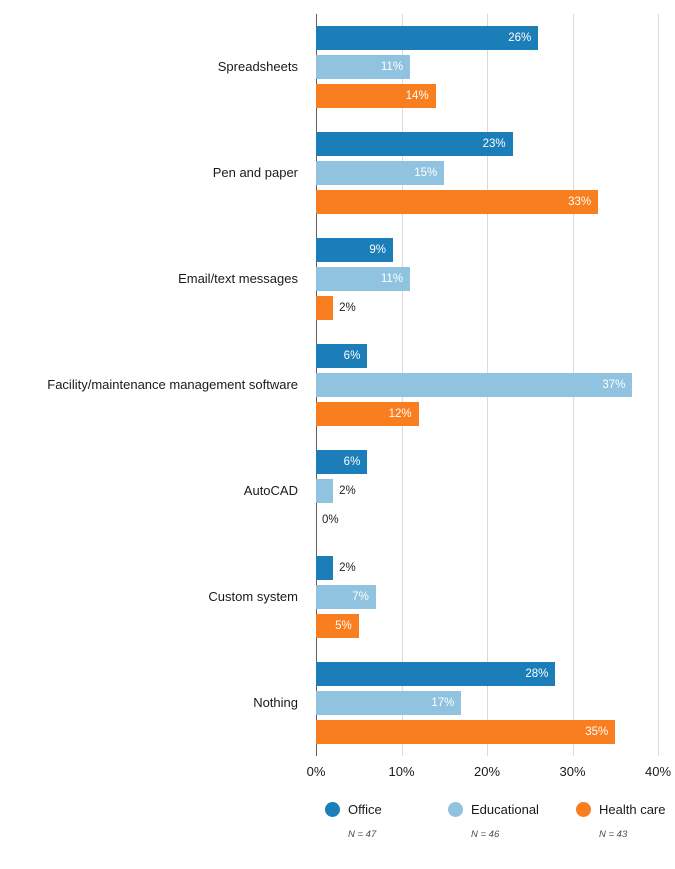 The image size is (675, 869). Describe the element at coordinates (417, 96) in the screenshot. I see `bar-value-label: 14%` at that location.